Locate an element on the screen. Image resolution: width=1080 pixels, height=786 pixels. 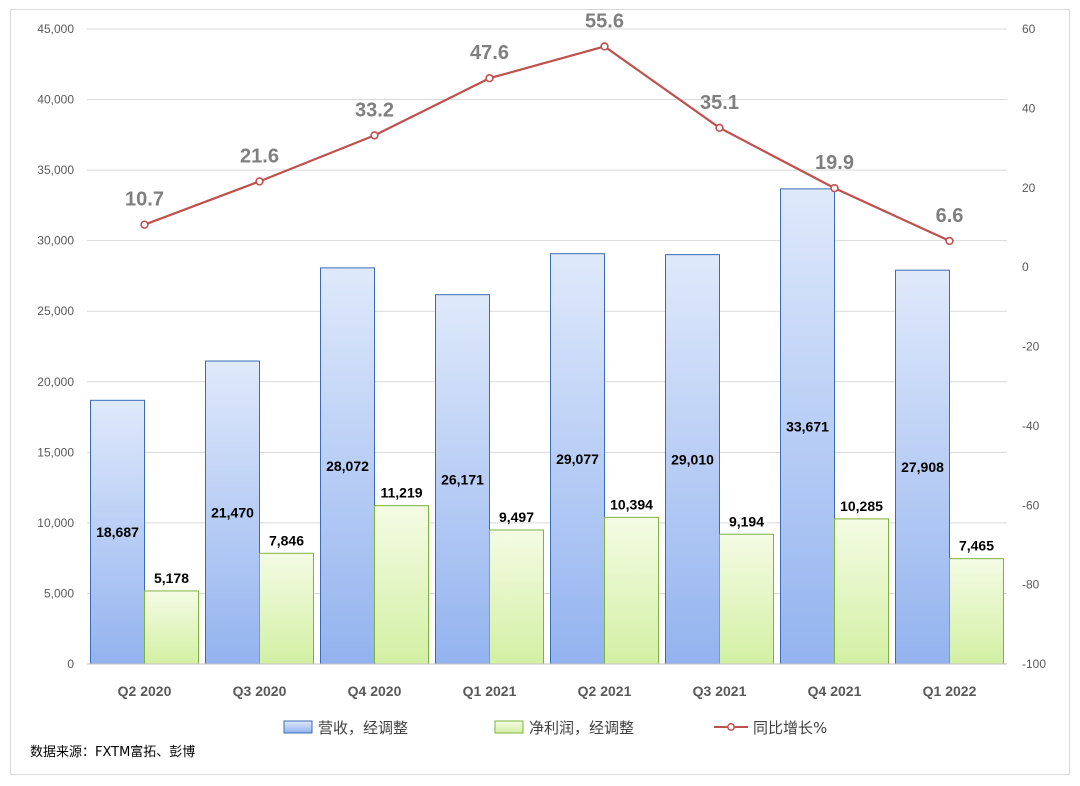
data-label-revenue-q3-2020: 21,470 is located at coordinates (232, 513).